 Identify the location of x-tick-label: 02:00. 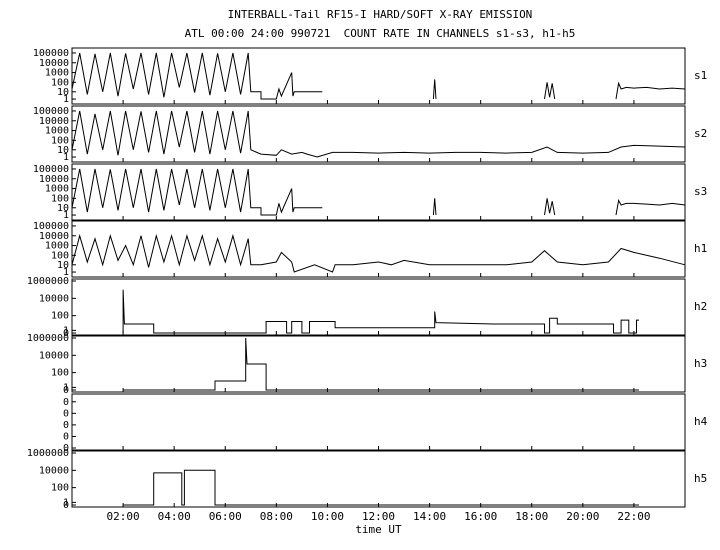
(123, 516).